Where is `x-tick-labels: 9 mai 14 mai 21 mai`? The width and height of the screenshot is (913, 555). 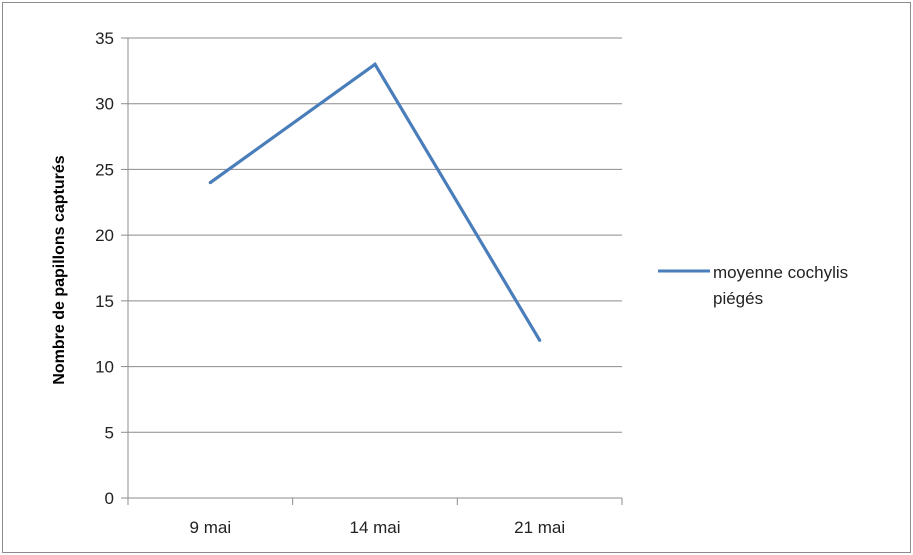 x-tick-labels: 9 mai 14 mai 21 mai is located at coordinates (375, 517).